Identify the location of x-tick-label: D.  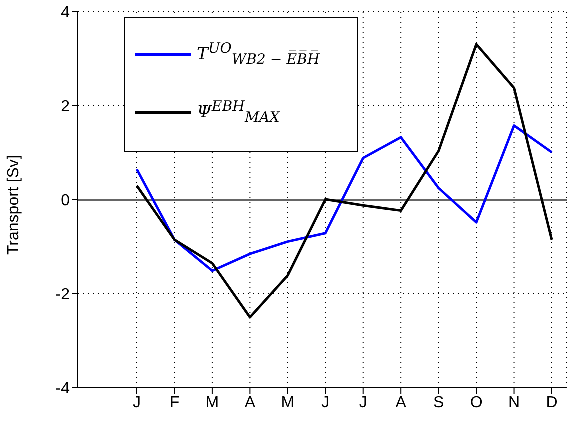
(552, 403).